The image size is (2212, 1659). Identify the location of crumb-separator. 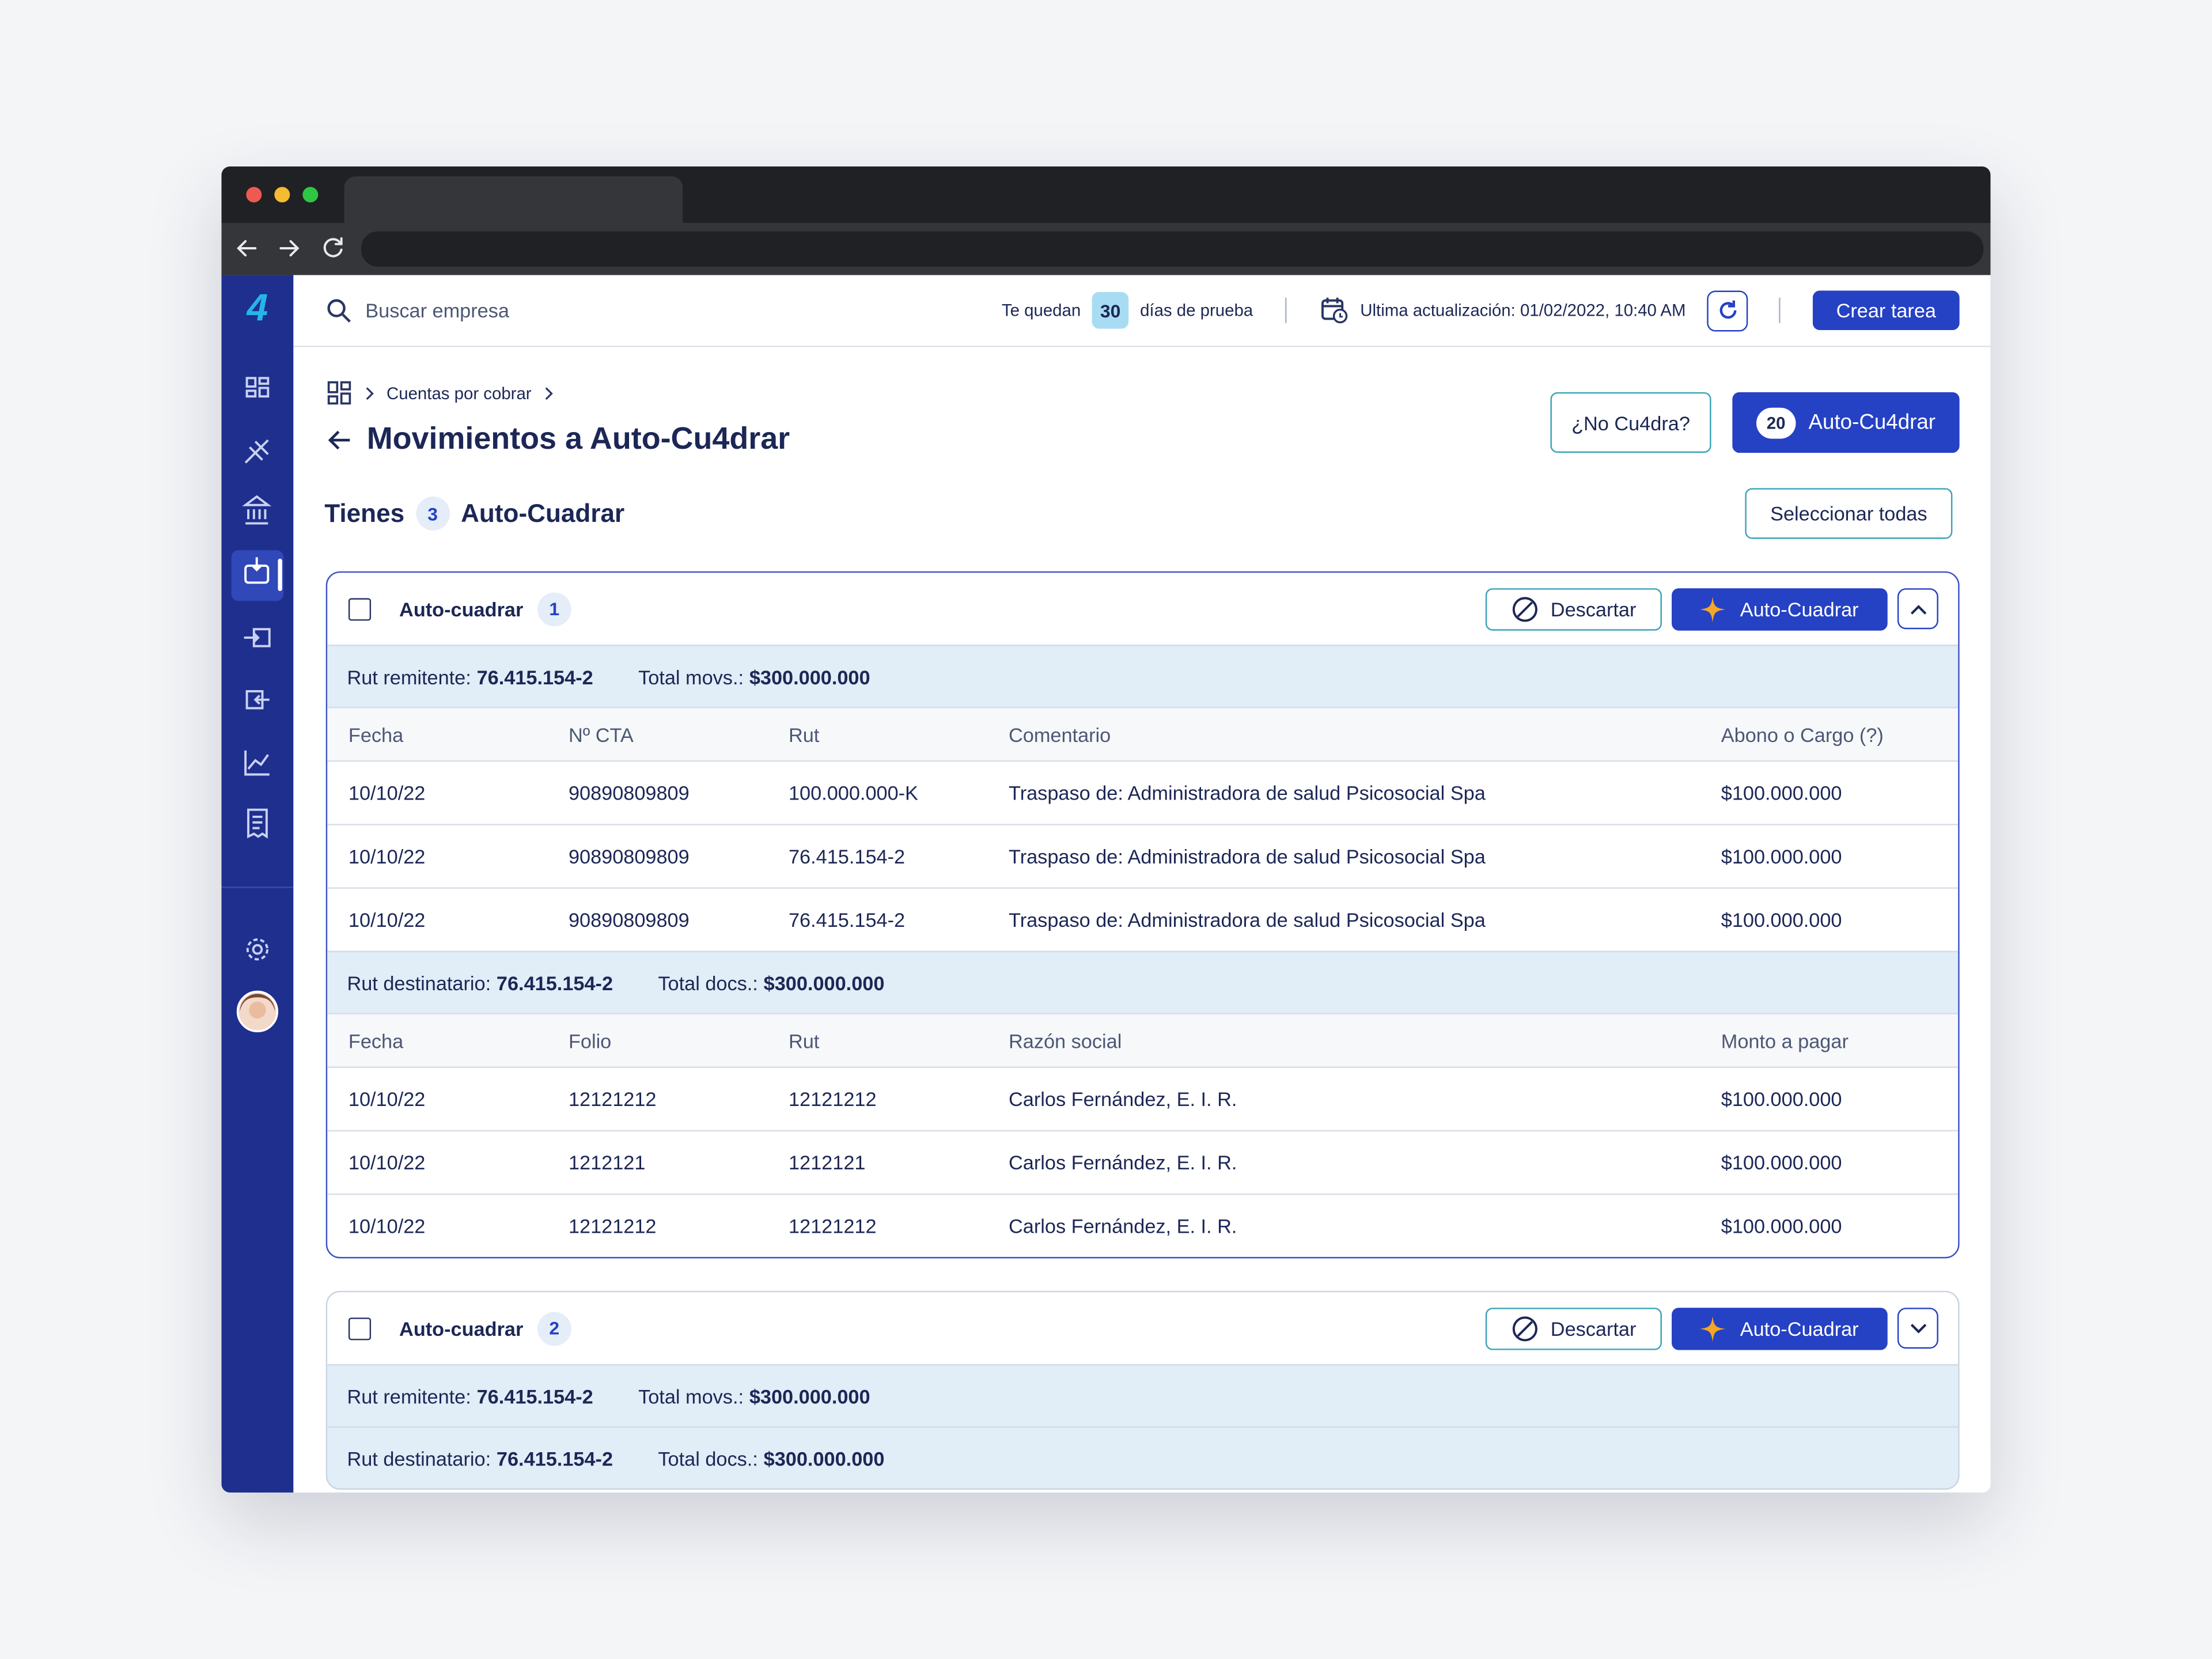
(370, 393).